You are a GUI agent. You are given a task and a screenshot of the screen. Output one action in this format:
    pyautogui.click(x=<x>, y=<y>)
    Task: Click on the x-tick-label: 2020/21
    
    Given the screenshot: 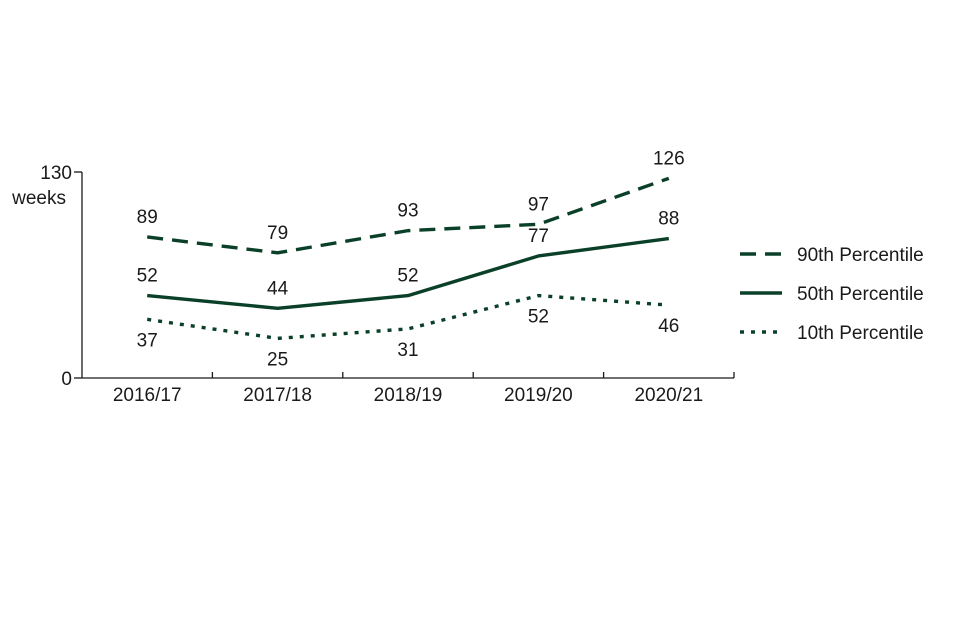 What is the action you would take?
    pyautogui.click(x=668, y=395)
    